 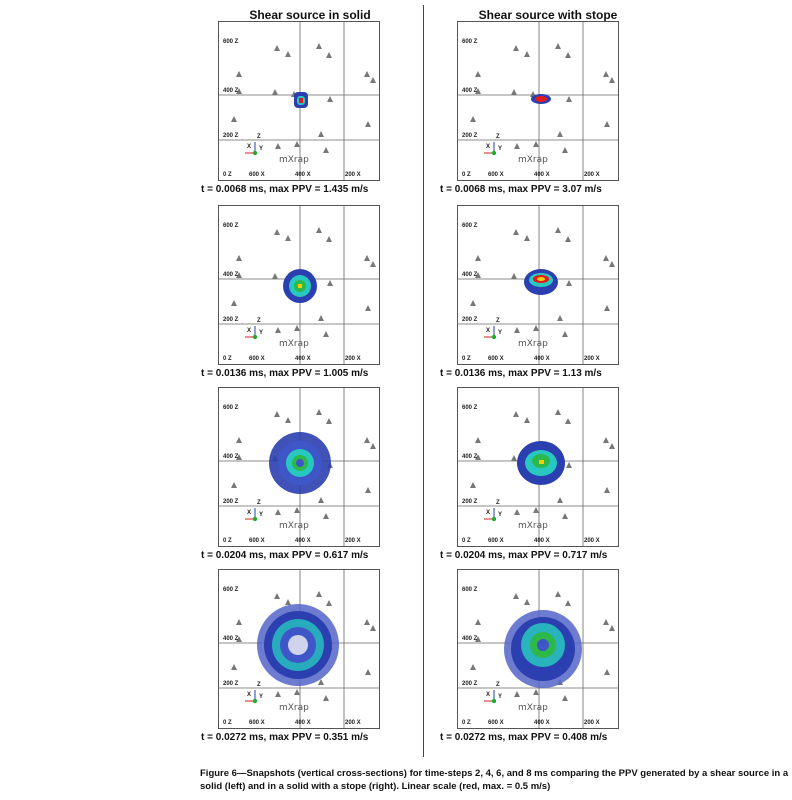 What do you see at coordinates (285, 373) in the screenshot?
I see `snapshot-caption: t = 0.0136 ms, max PPV = 1.005 m/s` at bounding box center [285, 373].